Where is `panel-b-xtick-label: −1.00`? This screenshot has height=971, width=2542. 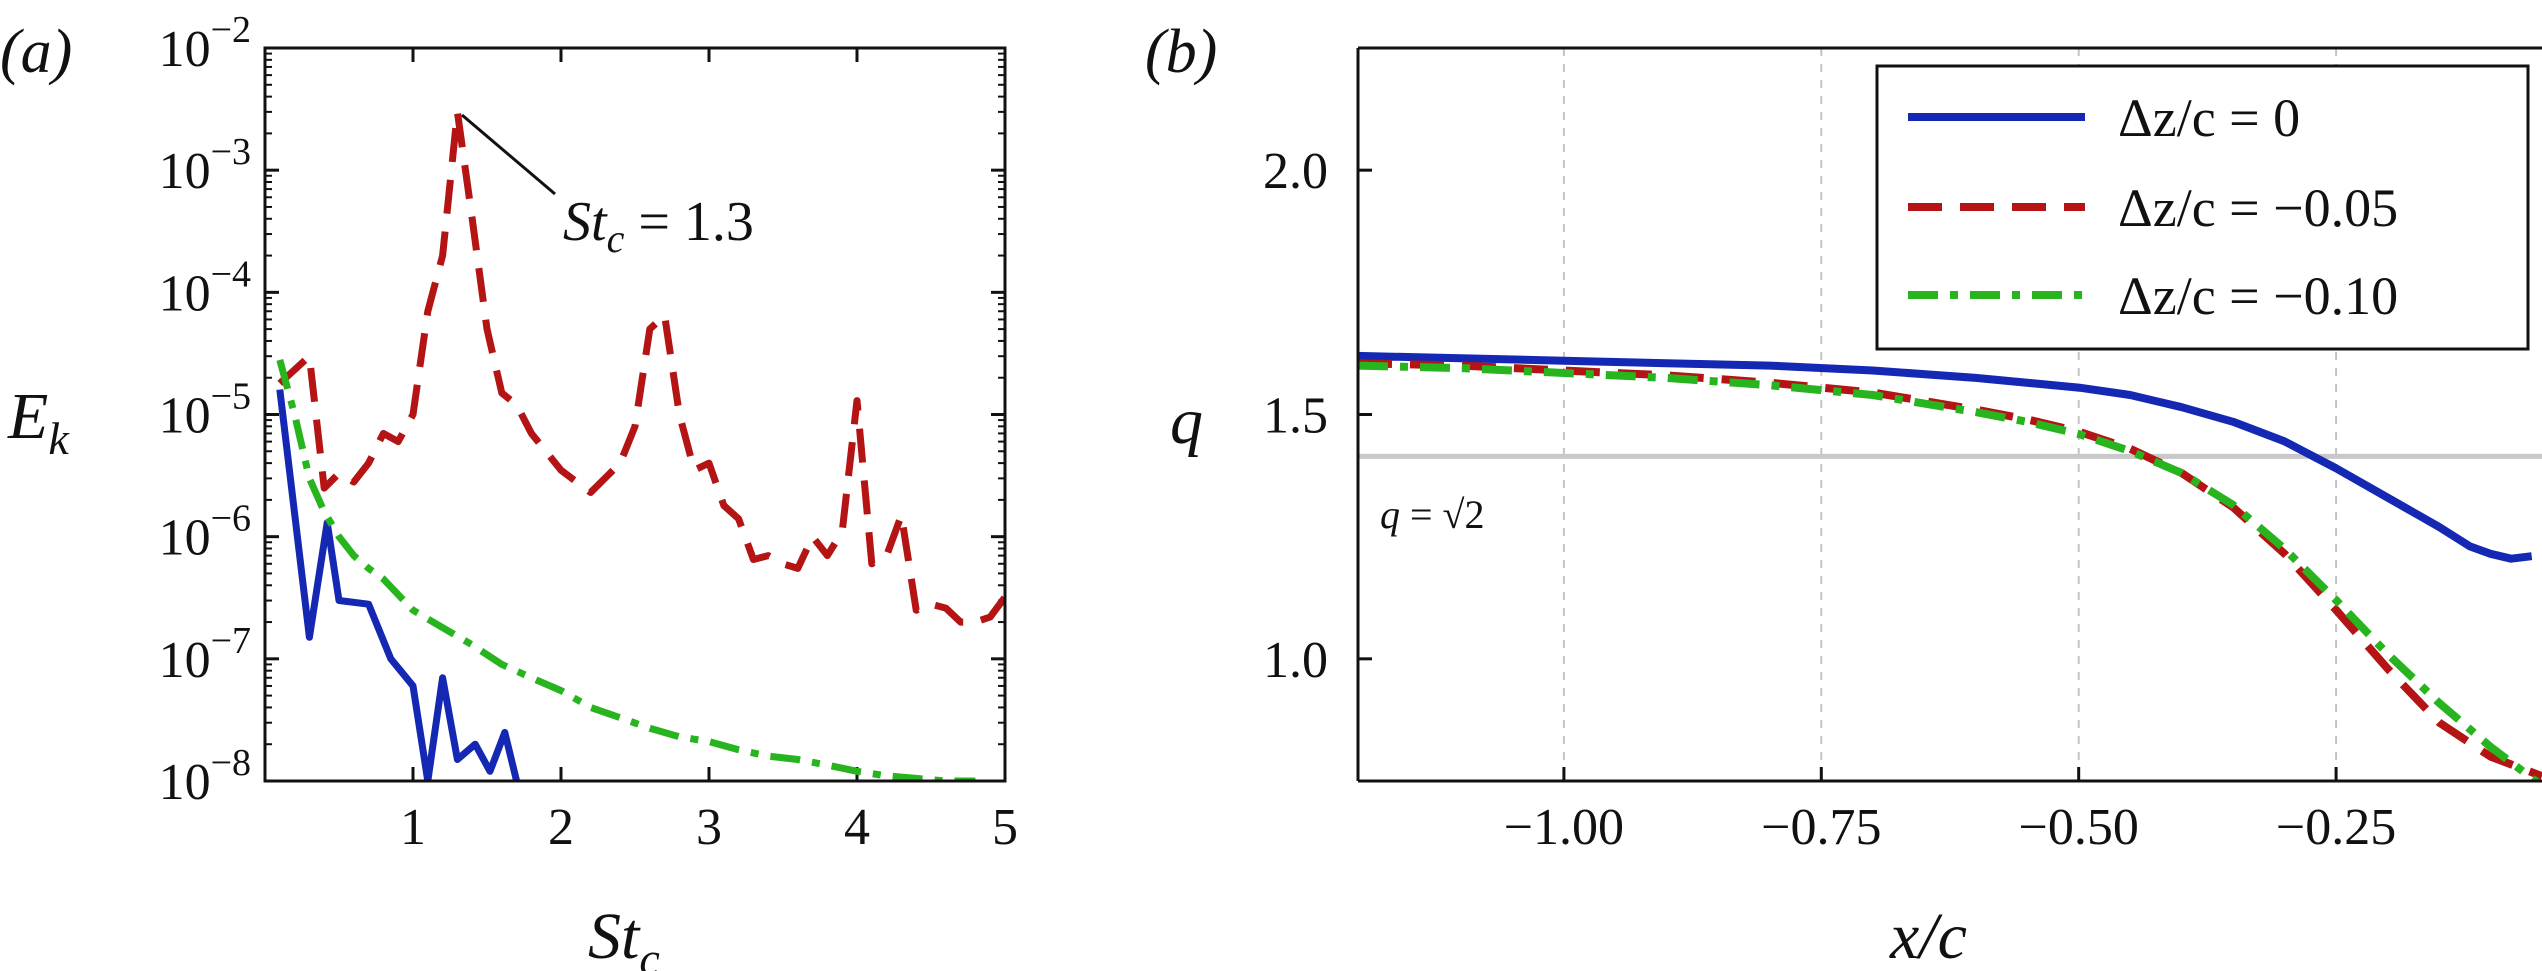 panel-b-xtick-label: −1.00 is located at coordinates (1564, 827).